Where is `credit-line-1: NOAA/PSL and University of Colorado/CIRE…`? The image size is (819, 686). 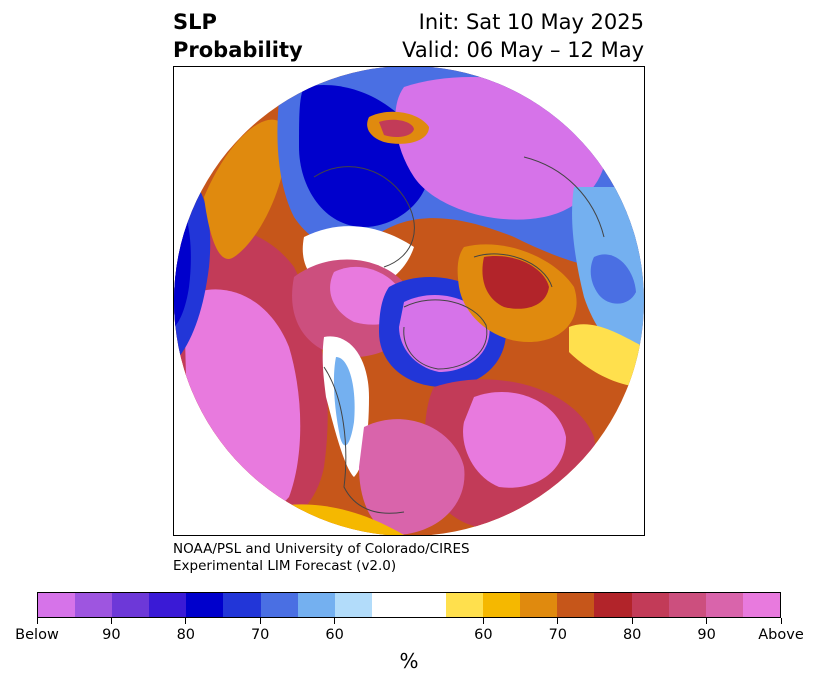
credit-line-1: NOAA/PSL and University of Colorado/CIRE… is located at coordinates (321, 549).